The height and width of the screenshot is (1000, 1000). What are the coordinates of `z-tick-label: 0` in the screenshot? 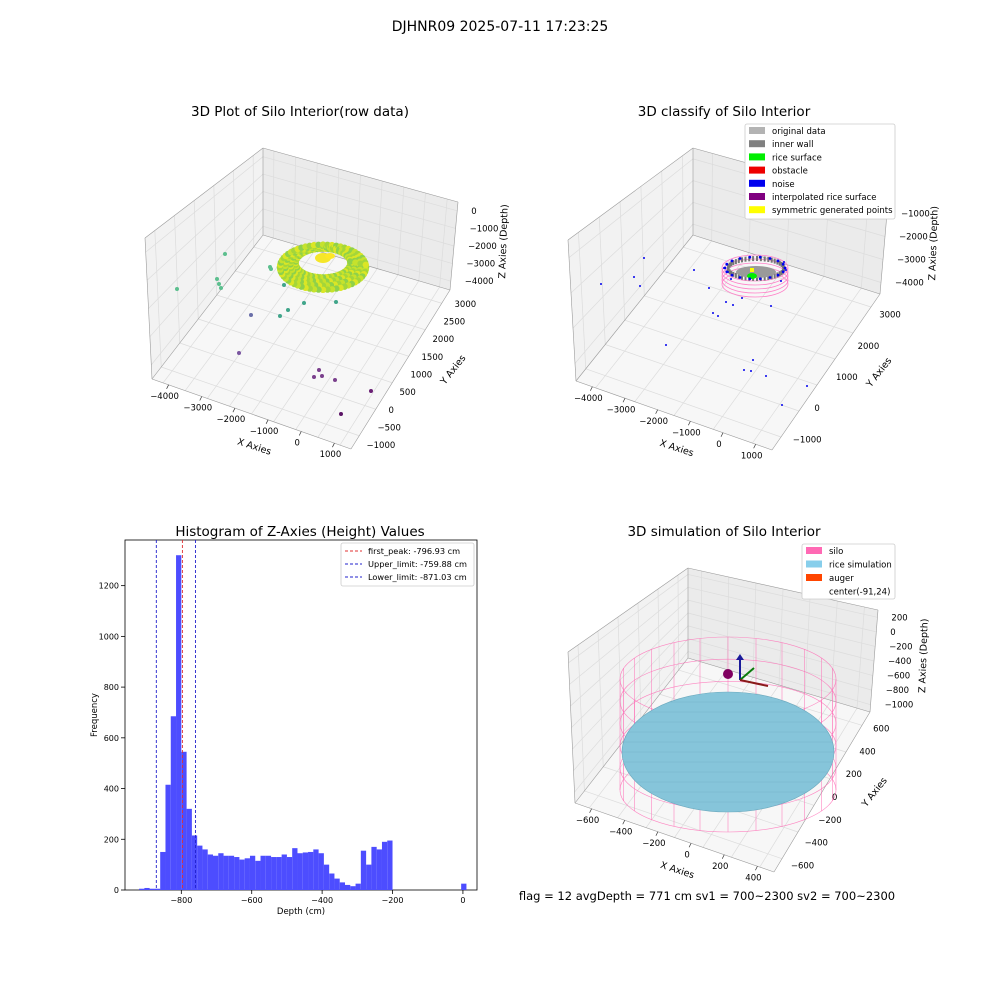 It's located at (473, 212).